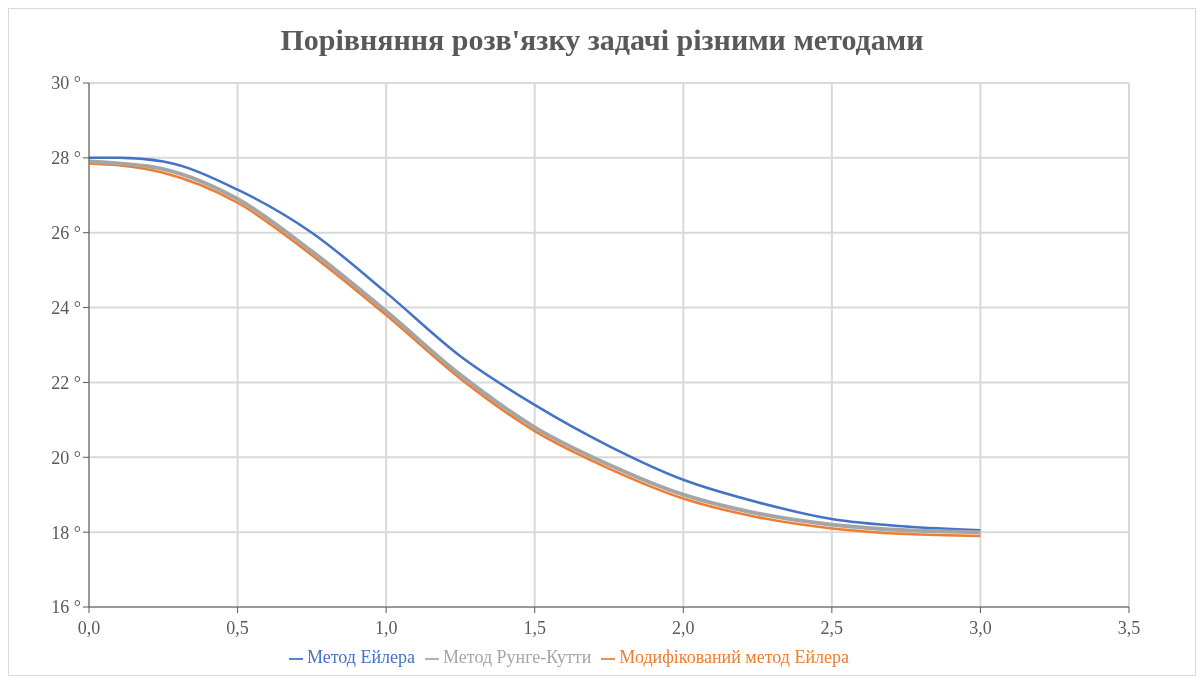 This screenshot has width=1204, height=684. I want to click on x-tick-label: 3,5, so click(1129, 627).